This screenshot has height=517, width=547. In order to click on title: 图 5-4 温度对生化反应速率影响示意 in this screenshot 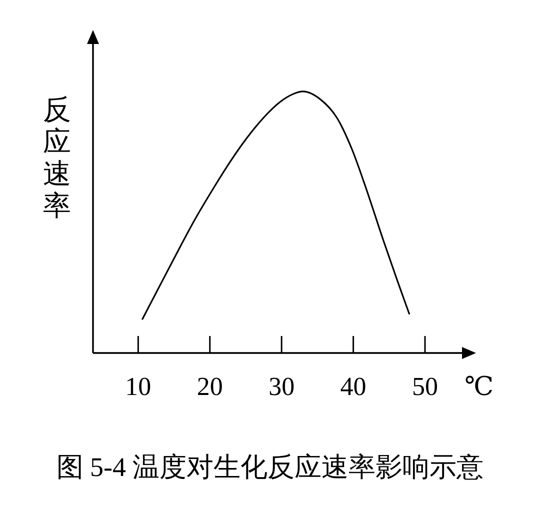, I will do `click(270, 467)`.